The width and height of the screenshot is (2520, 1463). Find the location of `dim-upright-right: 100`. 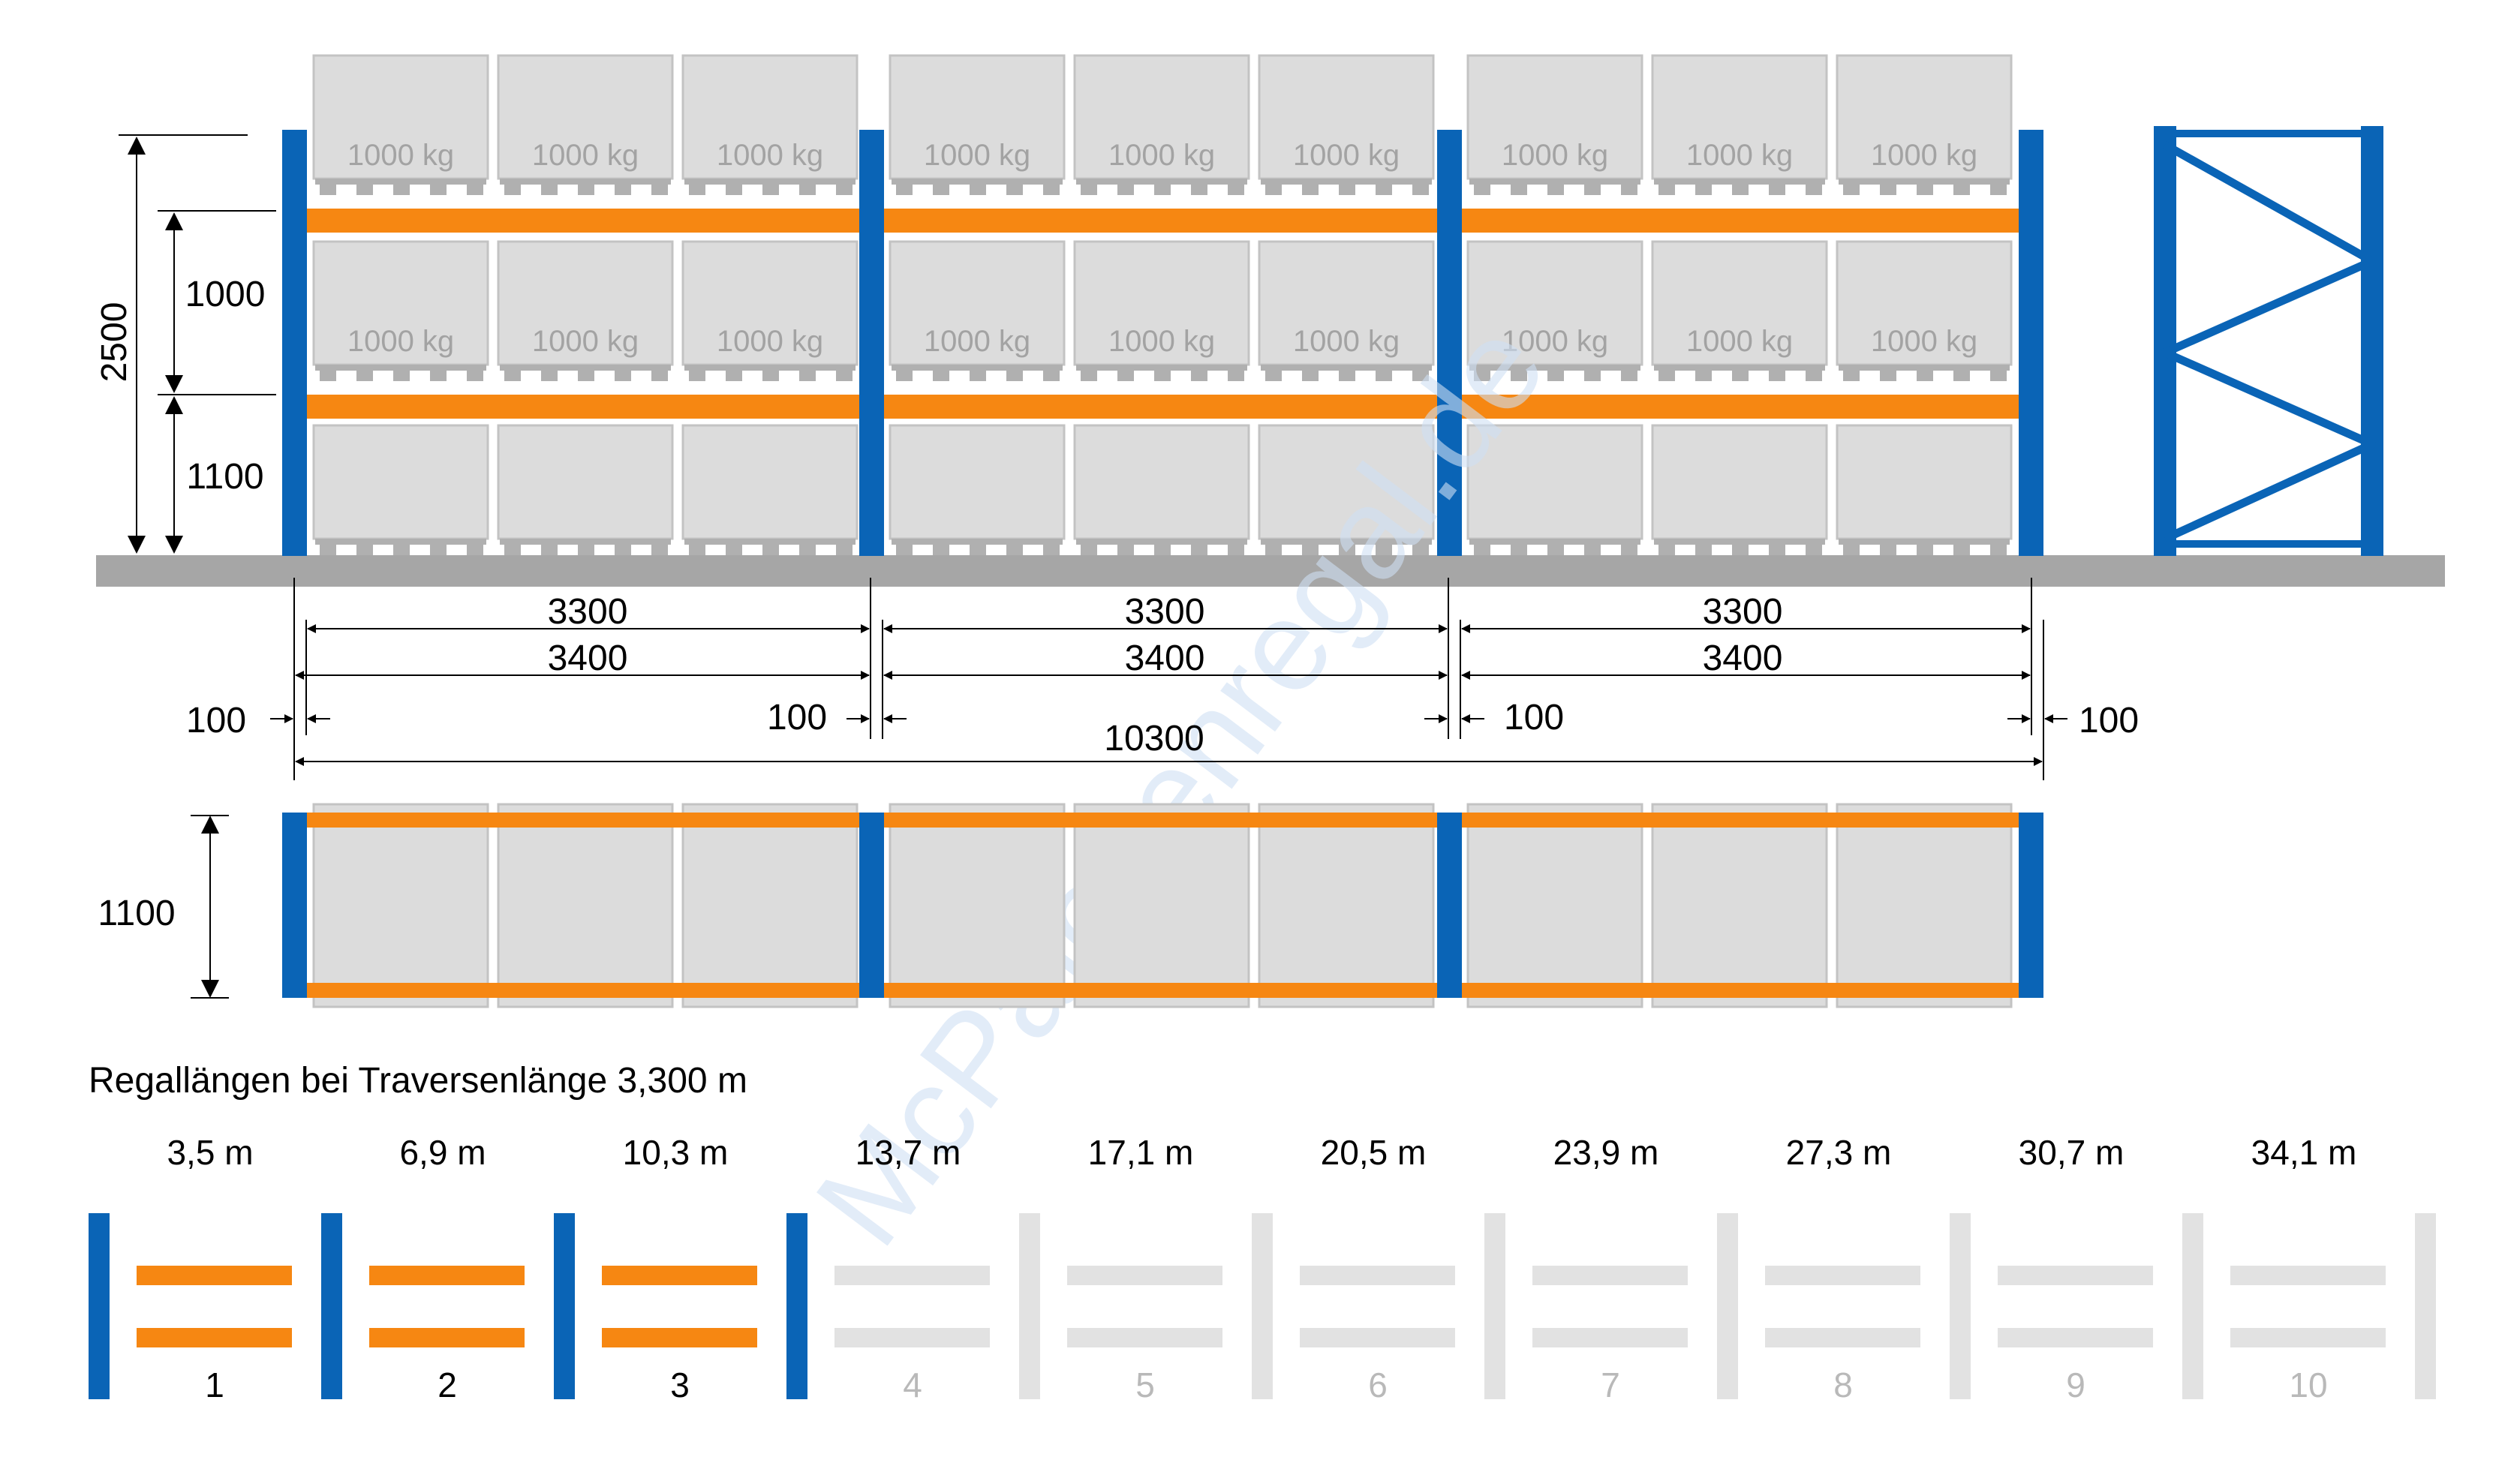

dim-upright-right: 100 is located at coordinates (2109, 721).